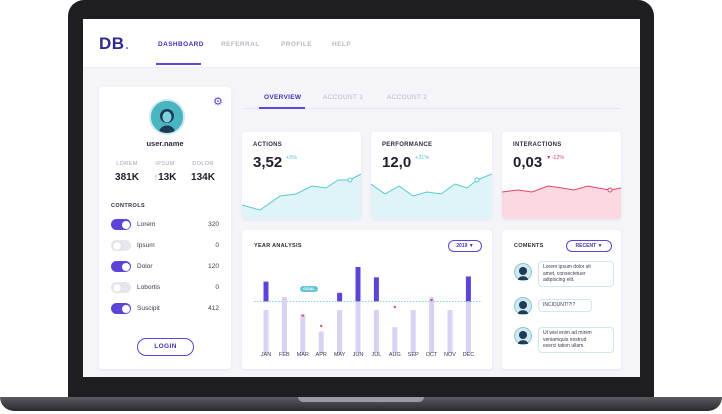 The height and width of the screenshot is (414, 722). I want to click on settings-gear-icon: ⚙, so click(218, 102).